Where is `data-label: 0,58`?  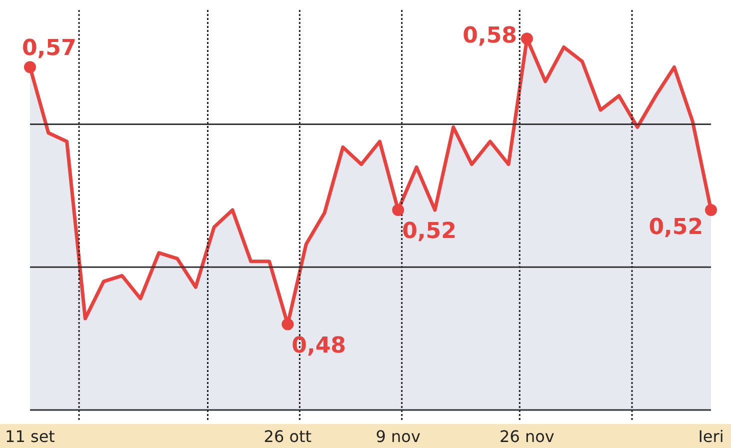
data-label: 0,58 is located at coordinates (489, 36).